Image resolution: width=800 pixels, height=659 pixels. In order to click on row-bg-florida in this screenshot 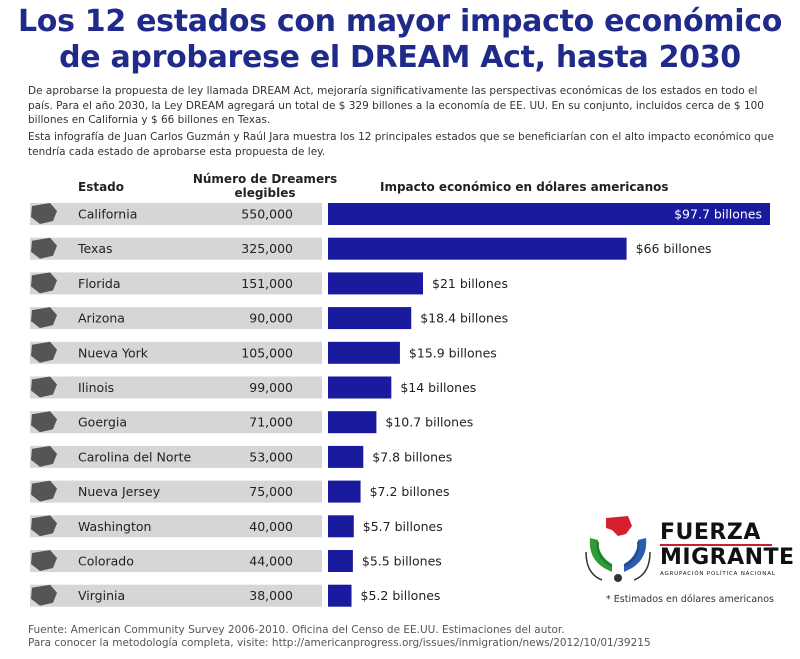, I will do `click(176, 283)`.